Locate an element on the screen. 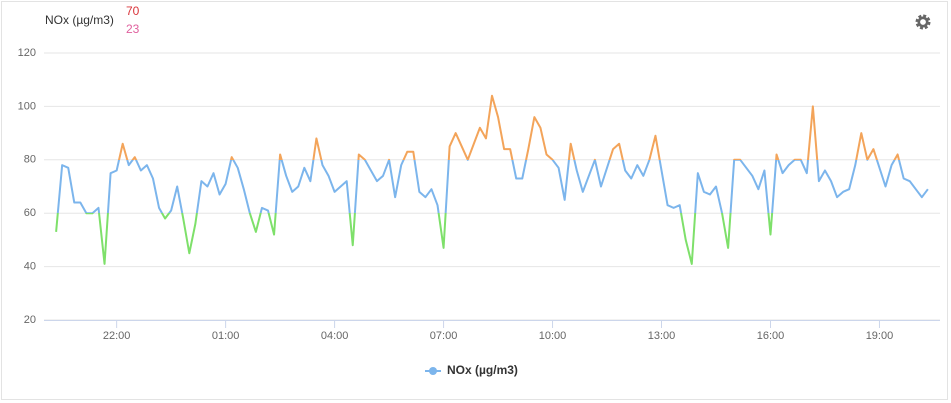 This screenshot has width=951, height=403. y-tick-label: 40 is located at coordinates (30, 267).